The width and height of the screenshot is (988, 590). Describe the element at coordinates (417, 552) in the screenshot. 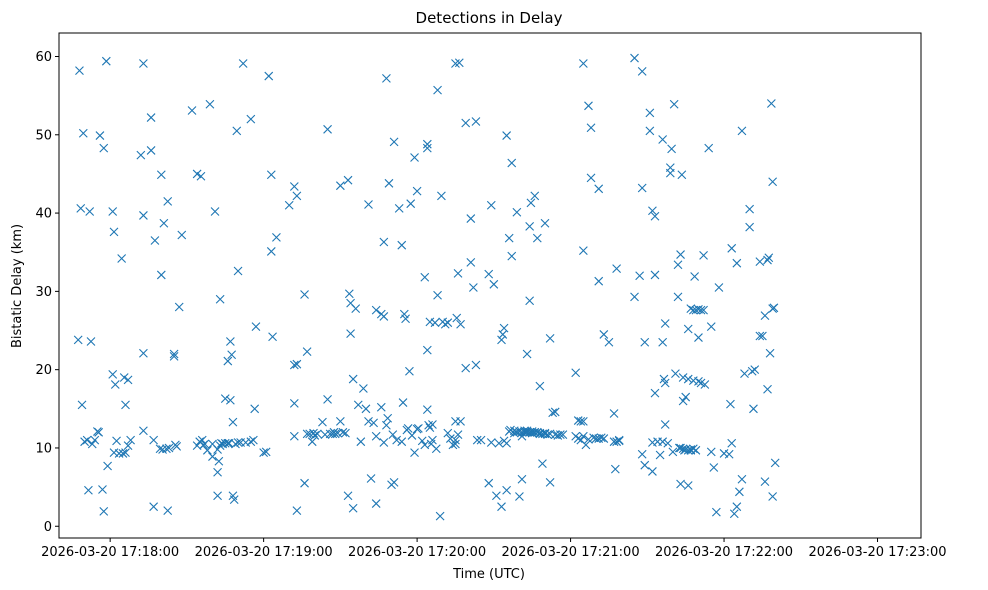

I see `x-tick-label: 2026-03-20 17:20:00` at that location.